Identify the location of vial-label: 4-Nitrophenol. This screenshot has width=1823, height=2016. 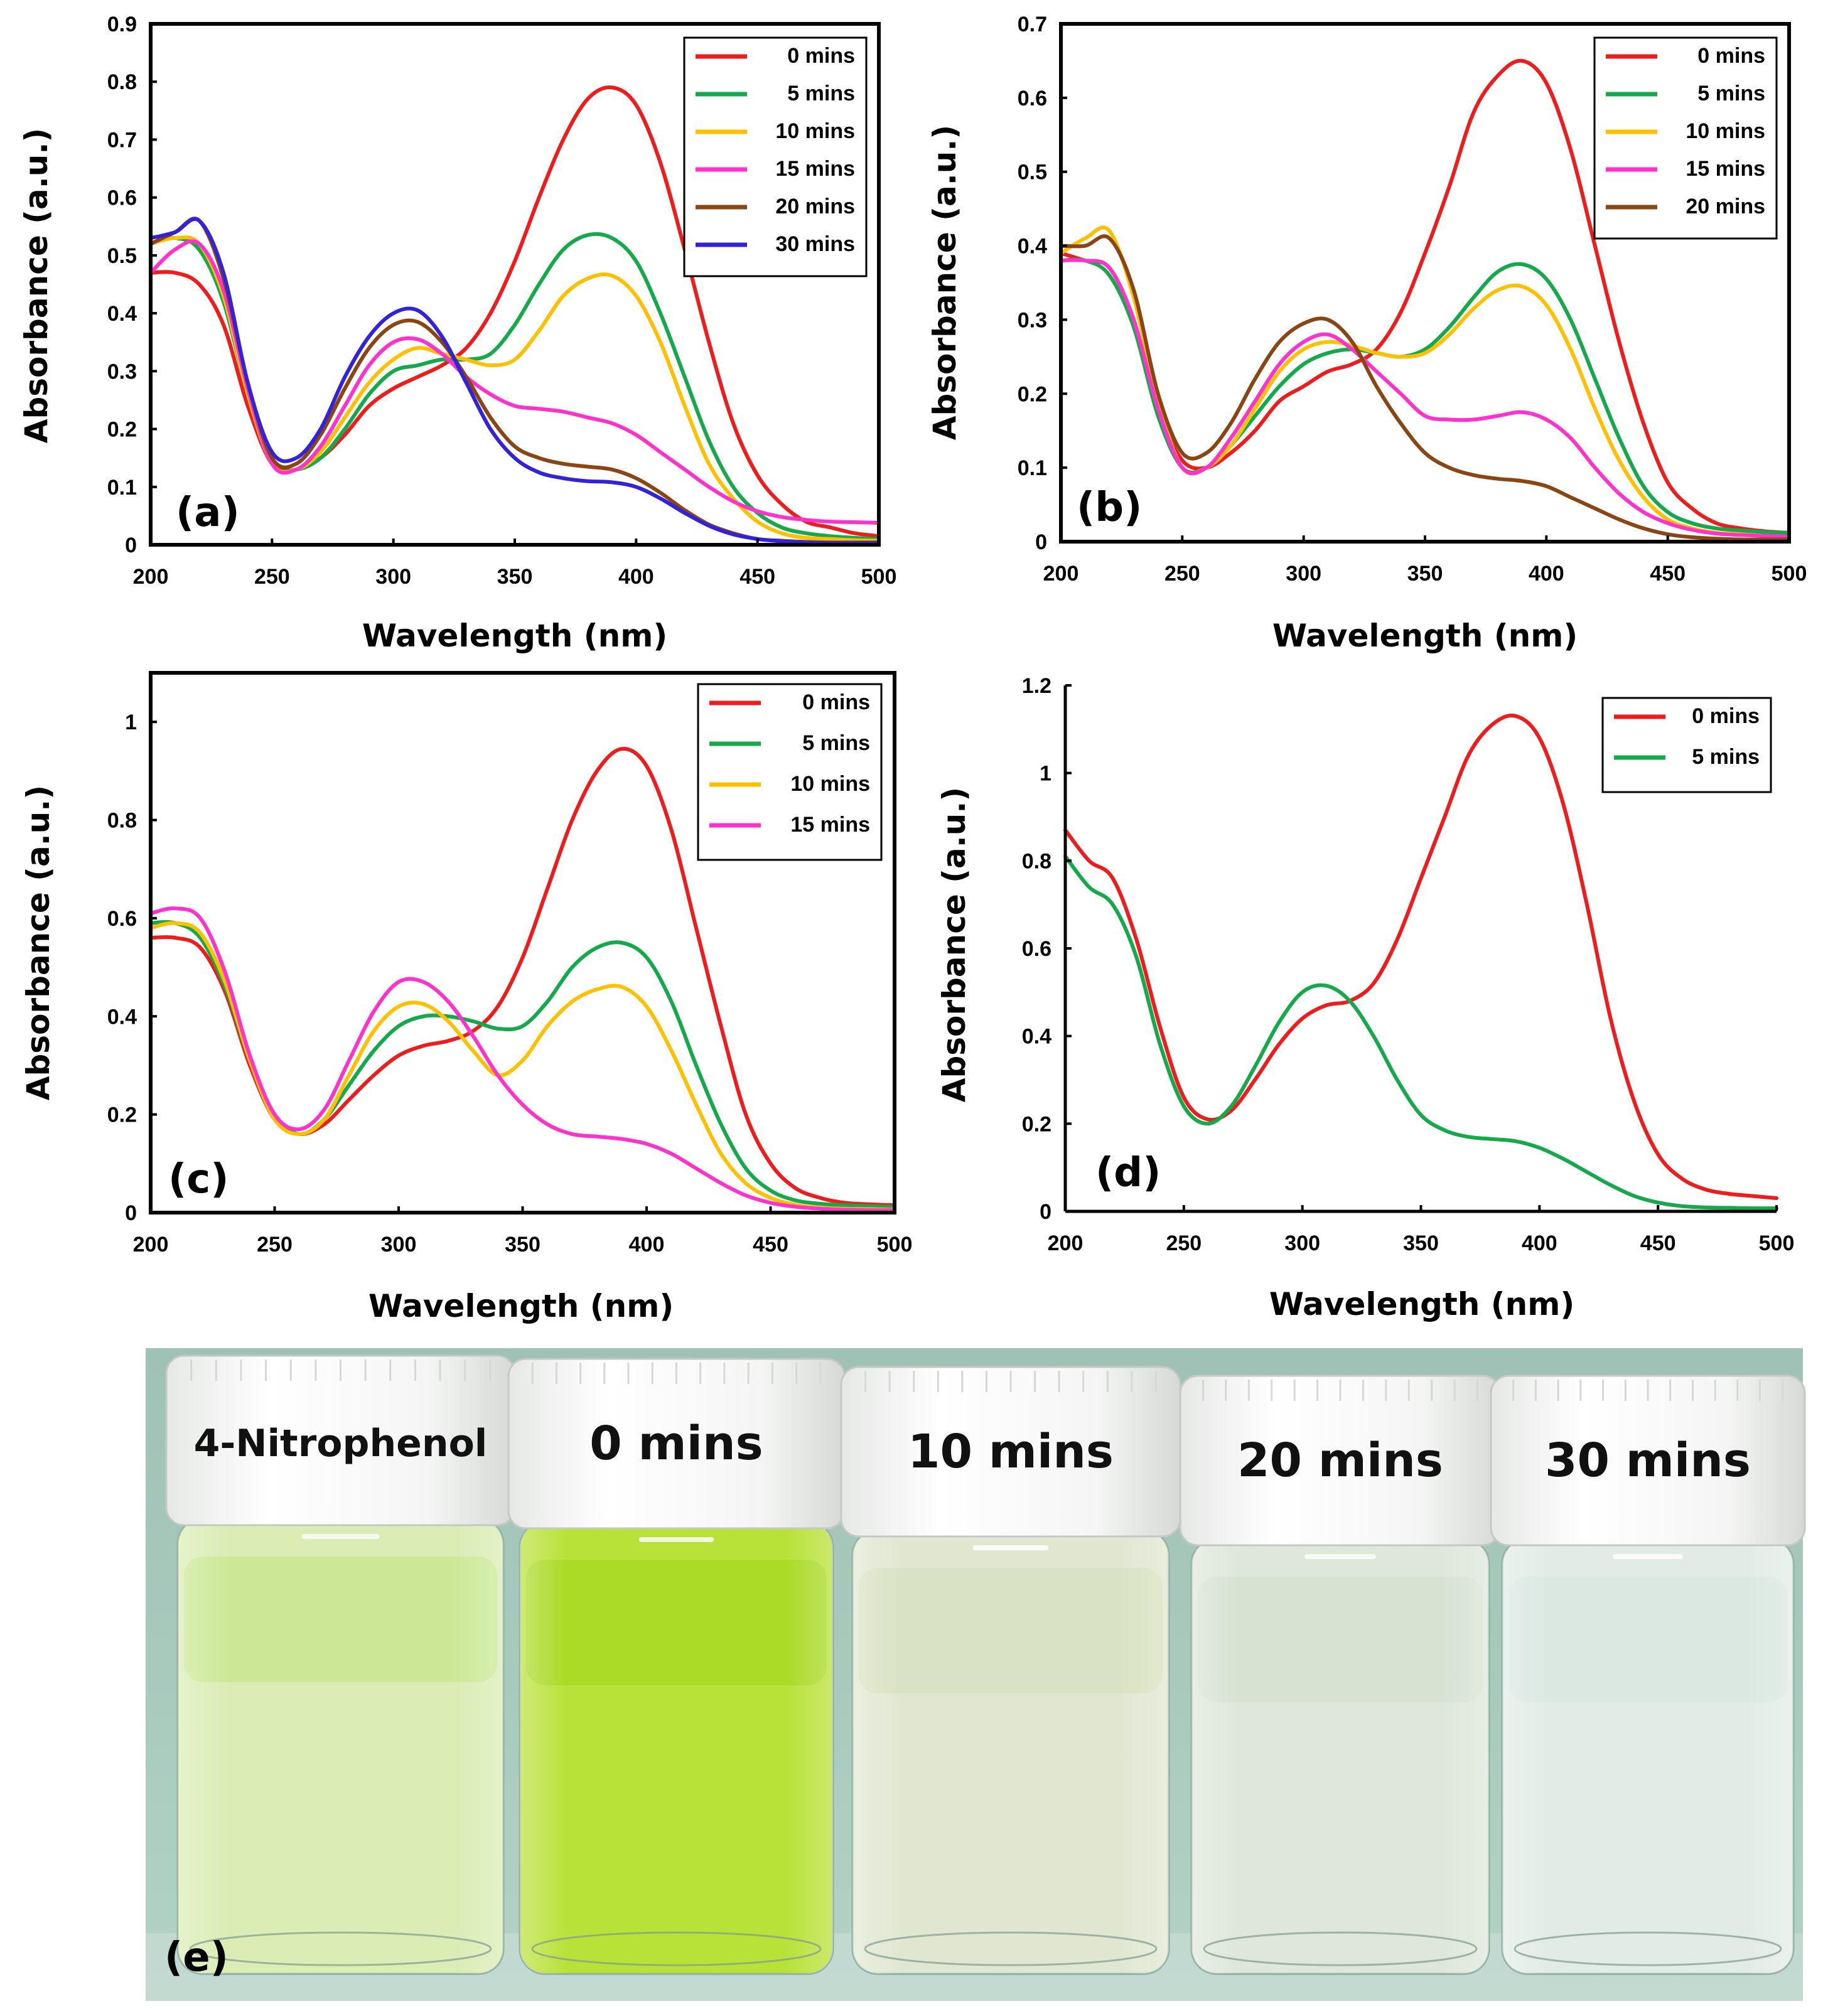
(341, 1444).